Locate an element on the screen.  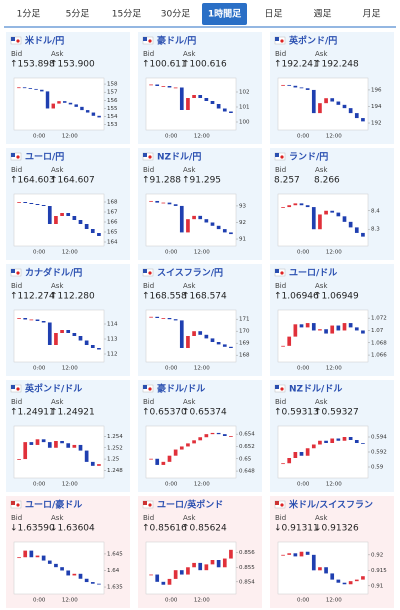
y-tick-label: 112 is located at coordinates (112, 355).